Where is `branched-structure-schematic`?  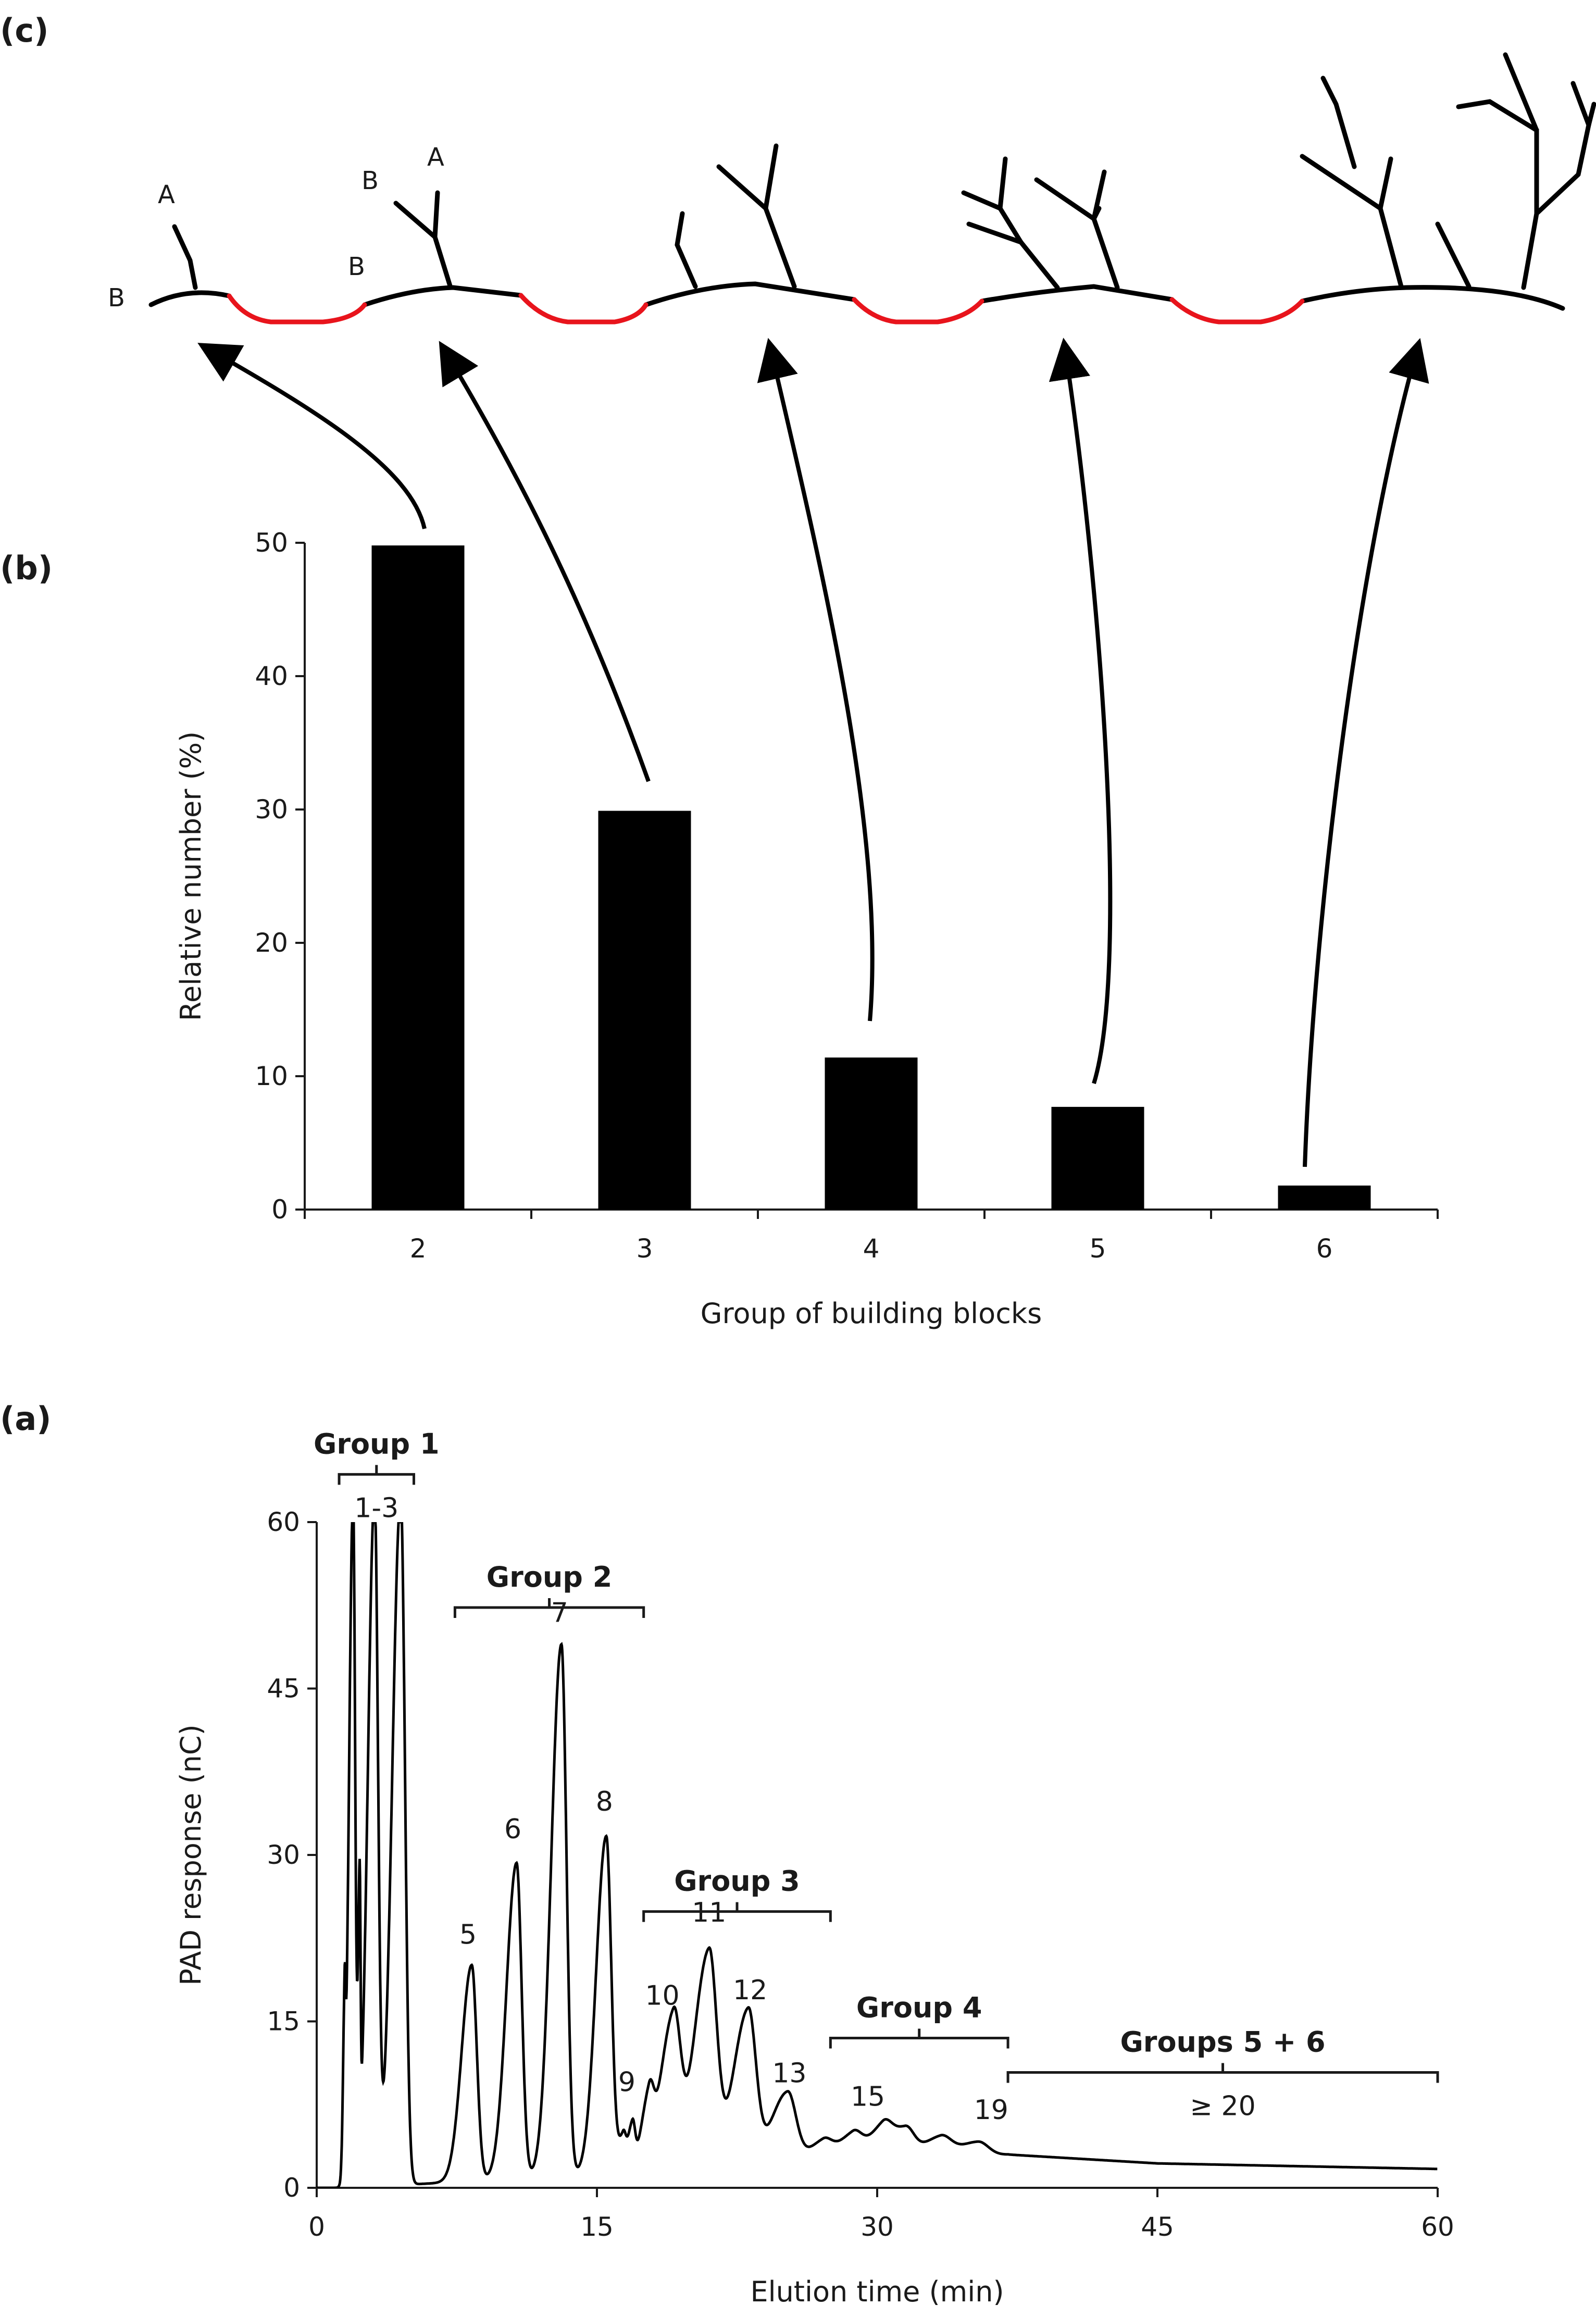 branched-structure-schematic is located at coordinates (872, 188).